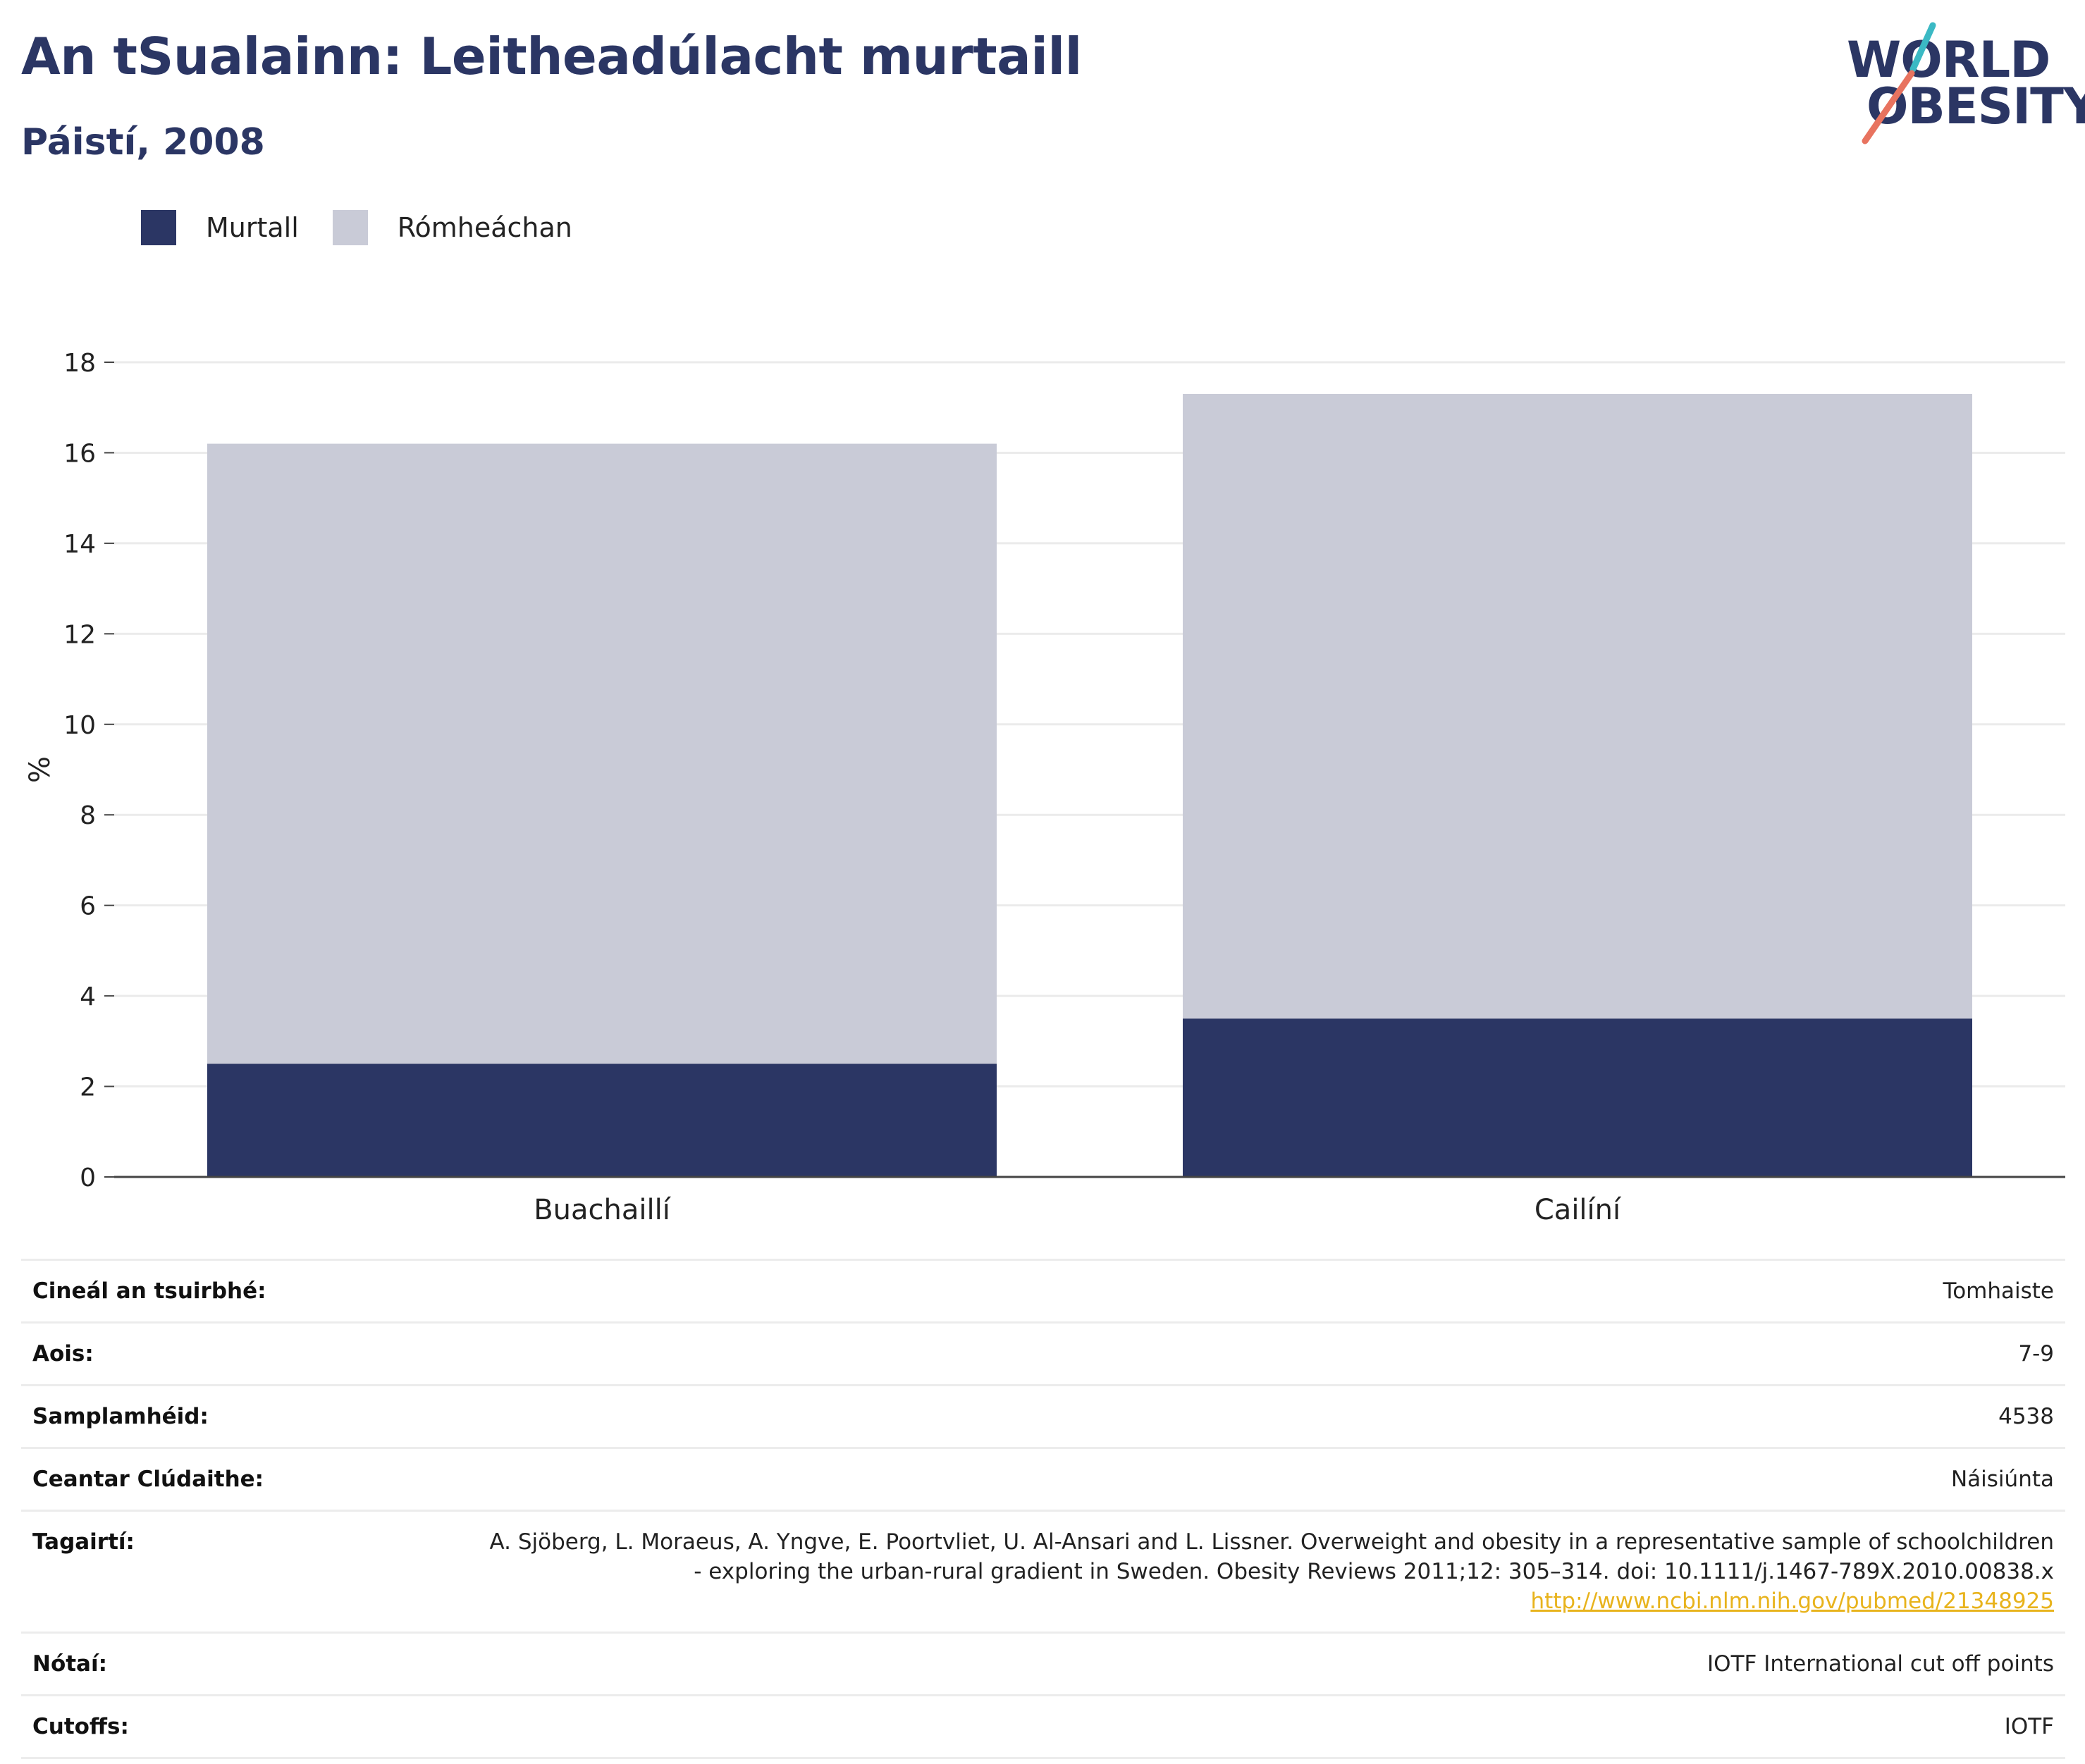  I want to click on logo-line-1: WORLD, so click(1948, 60).